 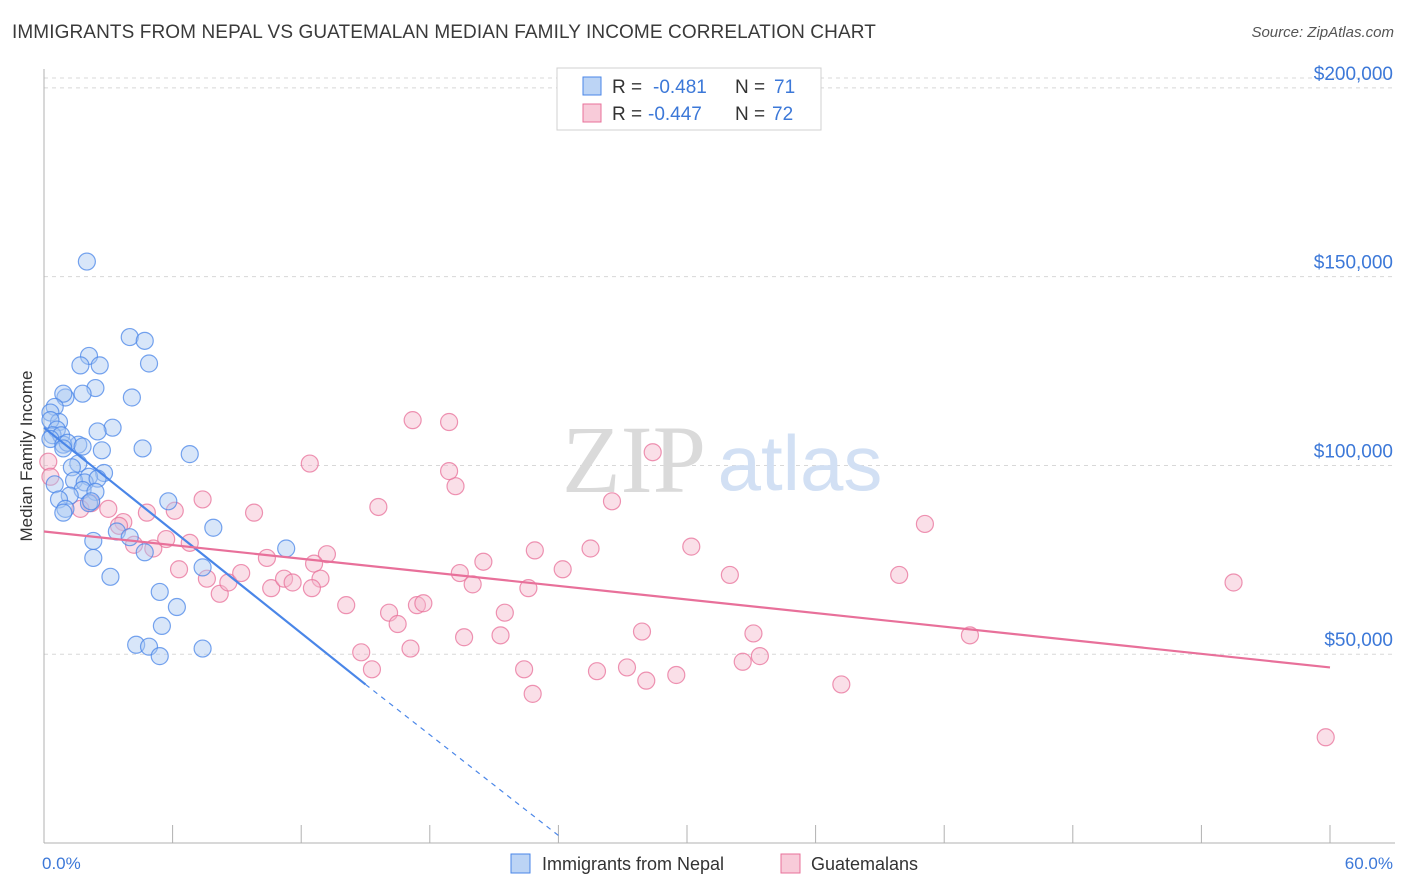 What do you see at coordinates (26, 455) in the screenshot?
I see `y-axis-label: Median Family Income` at bounding box center [26, 455].